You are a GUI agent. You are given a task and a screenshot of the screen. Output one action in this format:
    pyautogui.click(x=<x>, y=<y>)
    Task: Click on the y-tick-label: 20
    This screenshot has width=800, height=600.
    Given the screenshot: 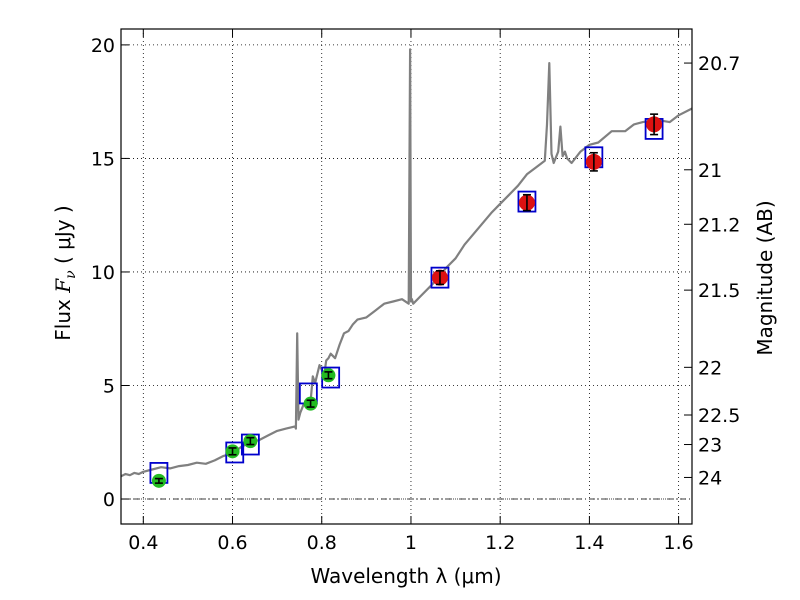 What is the action you would take?
    pyautogui.click(x=103, y=46)
    